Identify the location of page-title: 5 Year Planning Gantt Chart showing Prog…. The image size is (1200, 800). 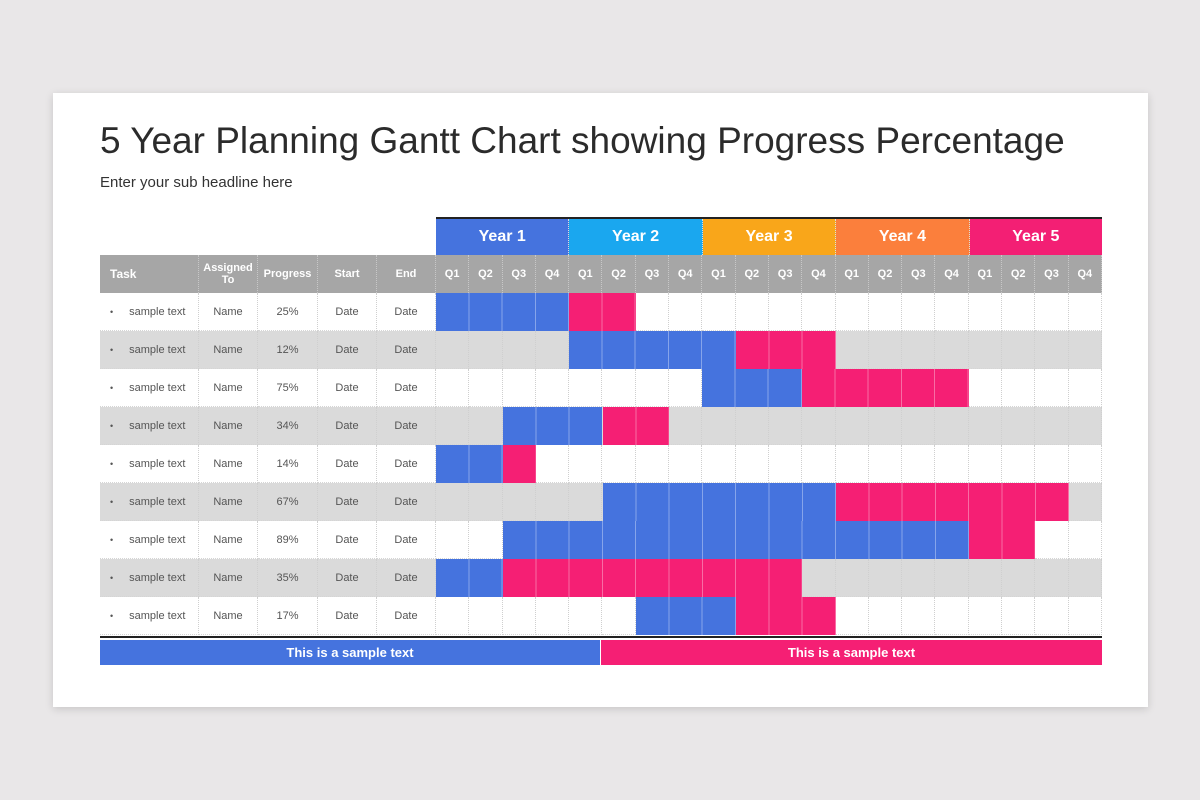
(582, 140).